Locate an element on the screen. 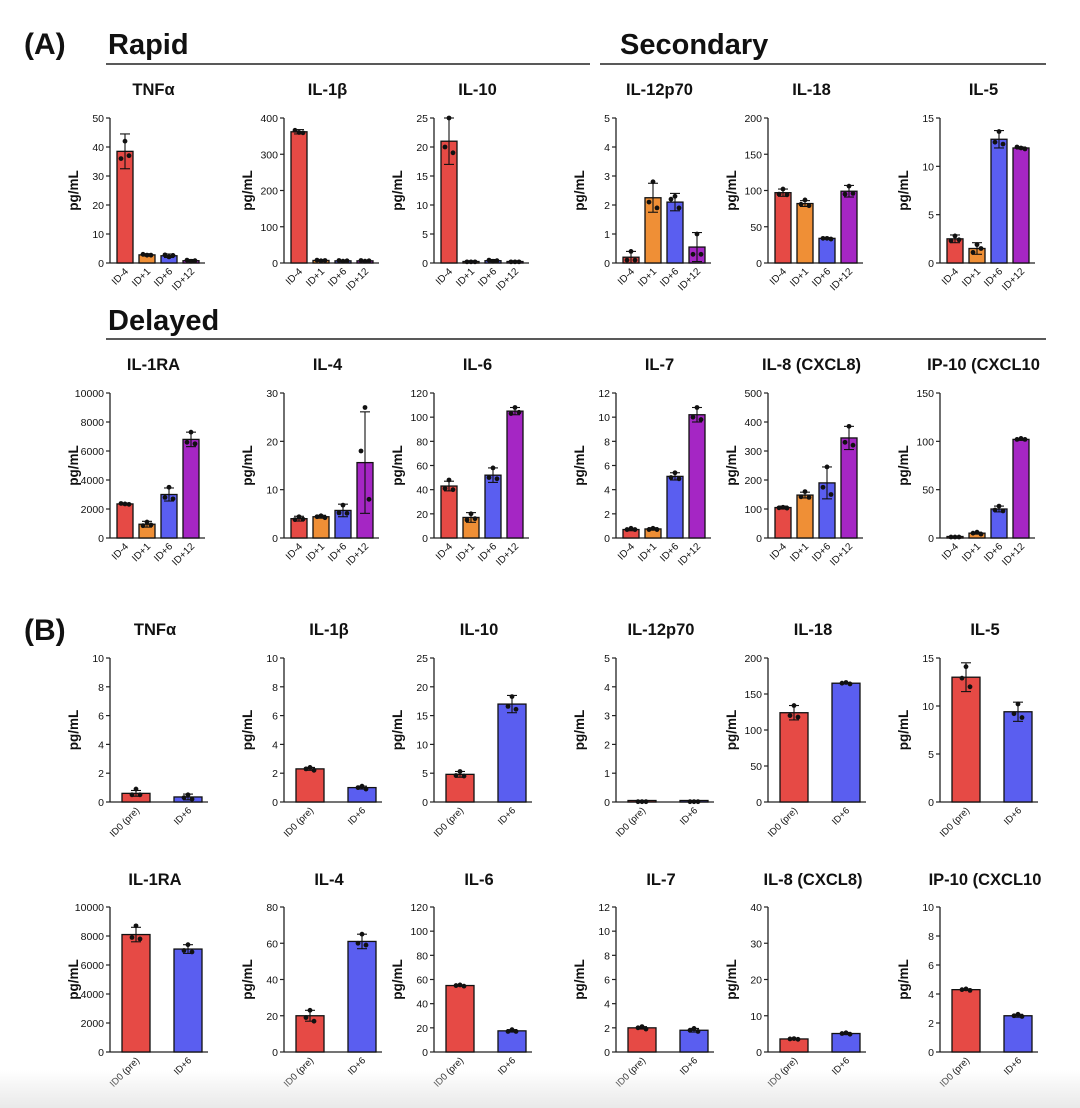 Image resolution: width=1080 pixels, height=1108 pixels. y-tick-label: 200 is located at coordinates (753, 481).